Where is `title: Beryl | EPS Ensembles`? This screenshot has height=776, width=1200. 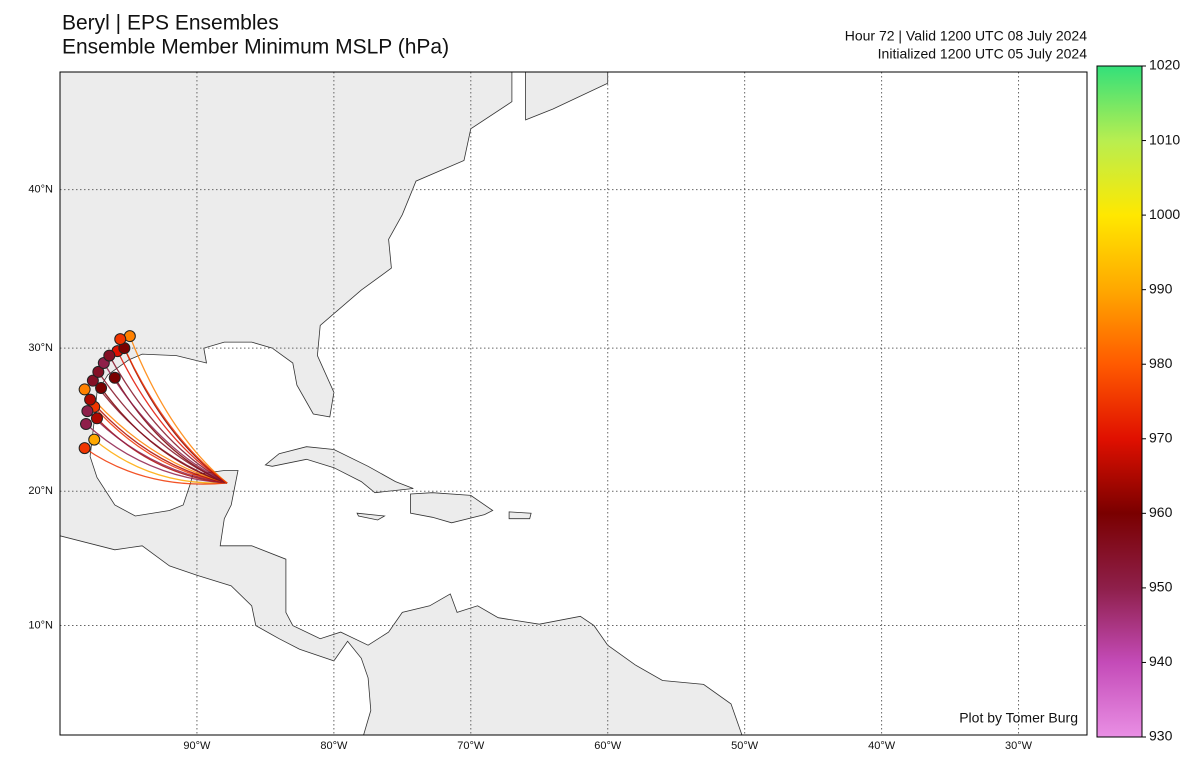 title: Beryl | EPS Ensembles is located at coordinates (170, 23).